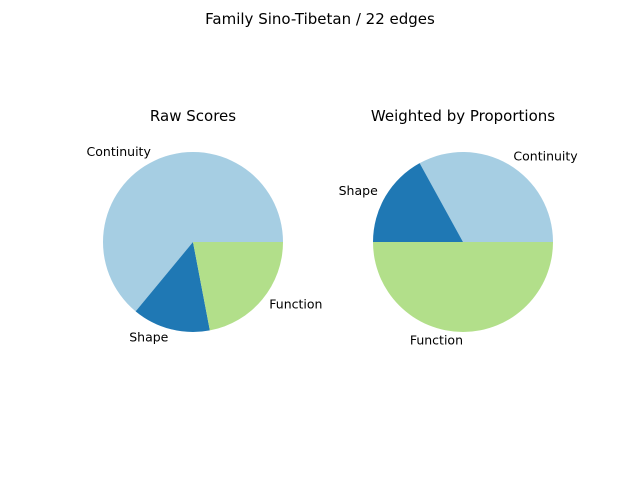 This screenshot has height=480, width=640. Describe the element at coordinates (320, 19) in the screenshot. I see `figure-title: Family Sino-Tibetan / 22 edges` at that location.